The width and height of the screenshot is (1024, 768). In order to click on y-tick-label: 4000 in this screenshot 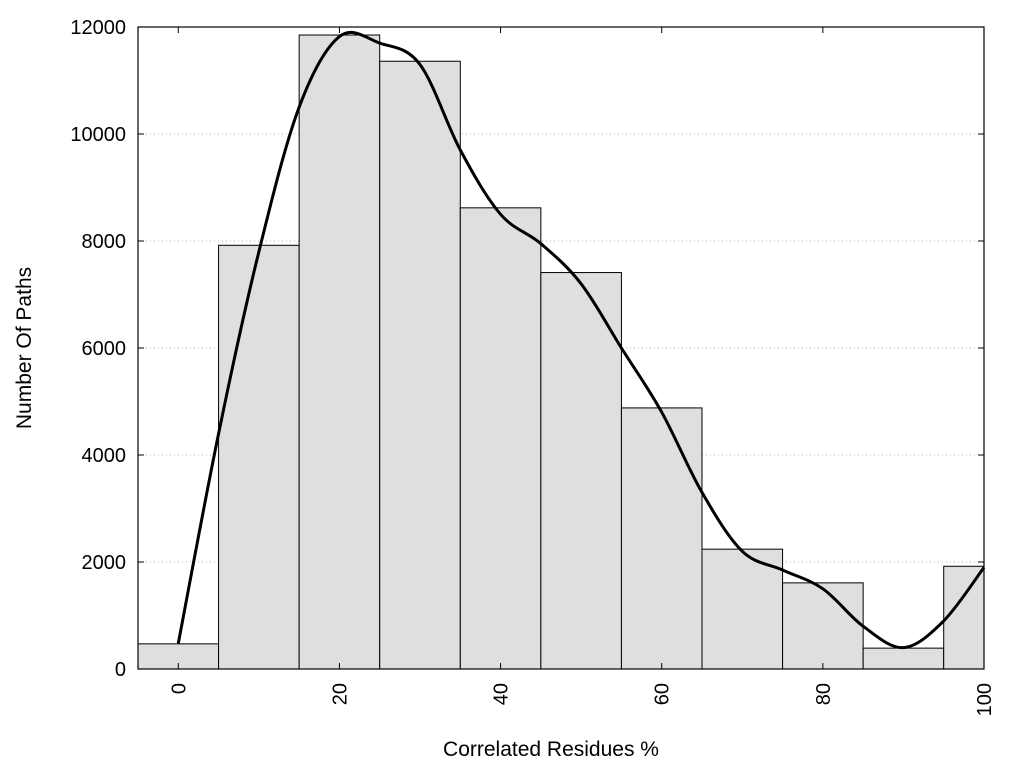, I will do `click(104, 456)`.